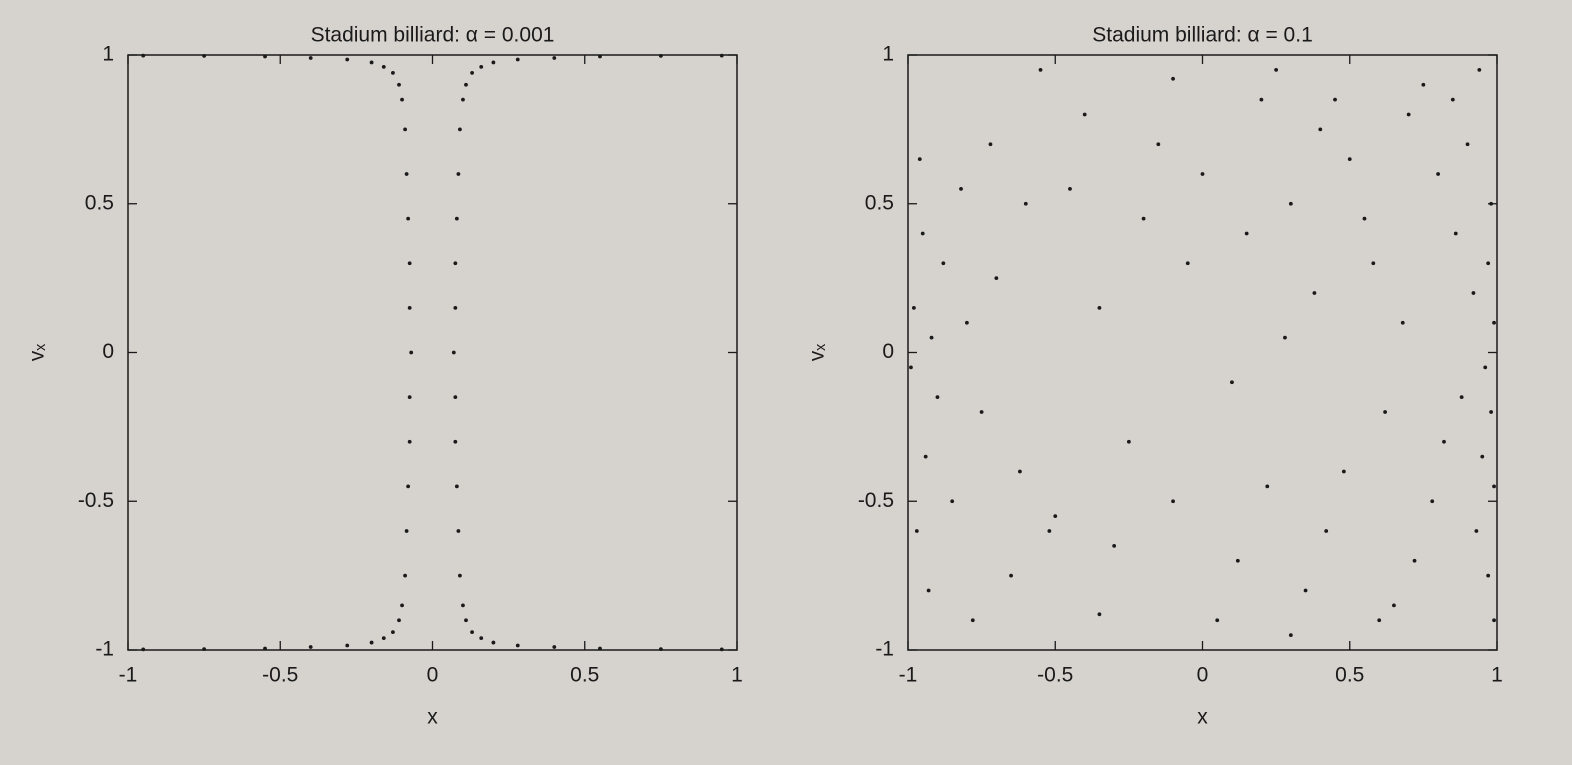 The image size is (1572, 765). Describe the element at coordinates (817, 353) in the screenshot. I see `y-axis-label: vₓ` at that location.